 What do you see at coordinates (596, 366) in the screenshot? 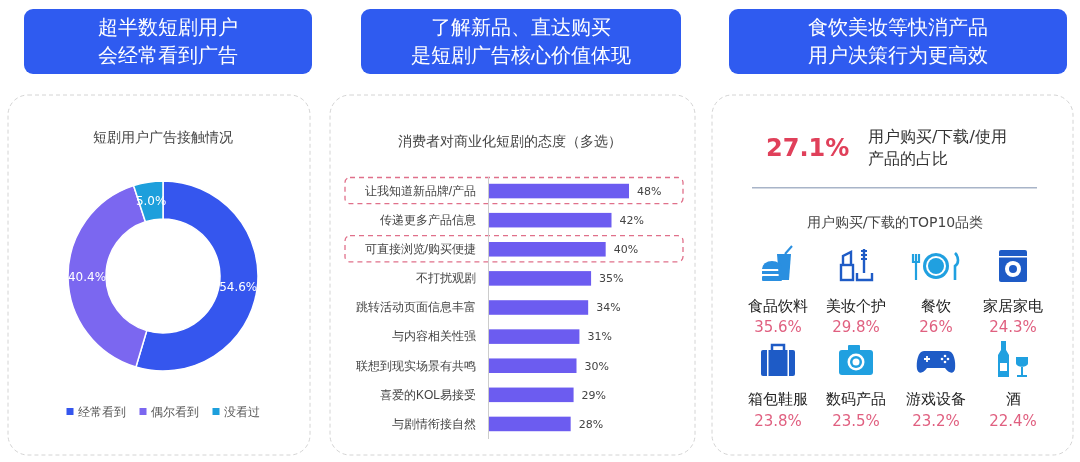
I see `data-label: 30%` at bounding box center [596, 366].